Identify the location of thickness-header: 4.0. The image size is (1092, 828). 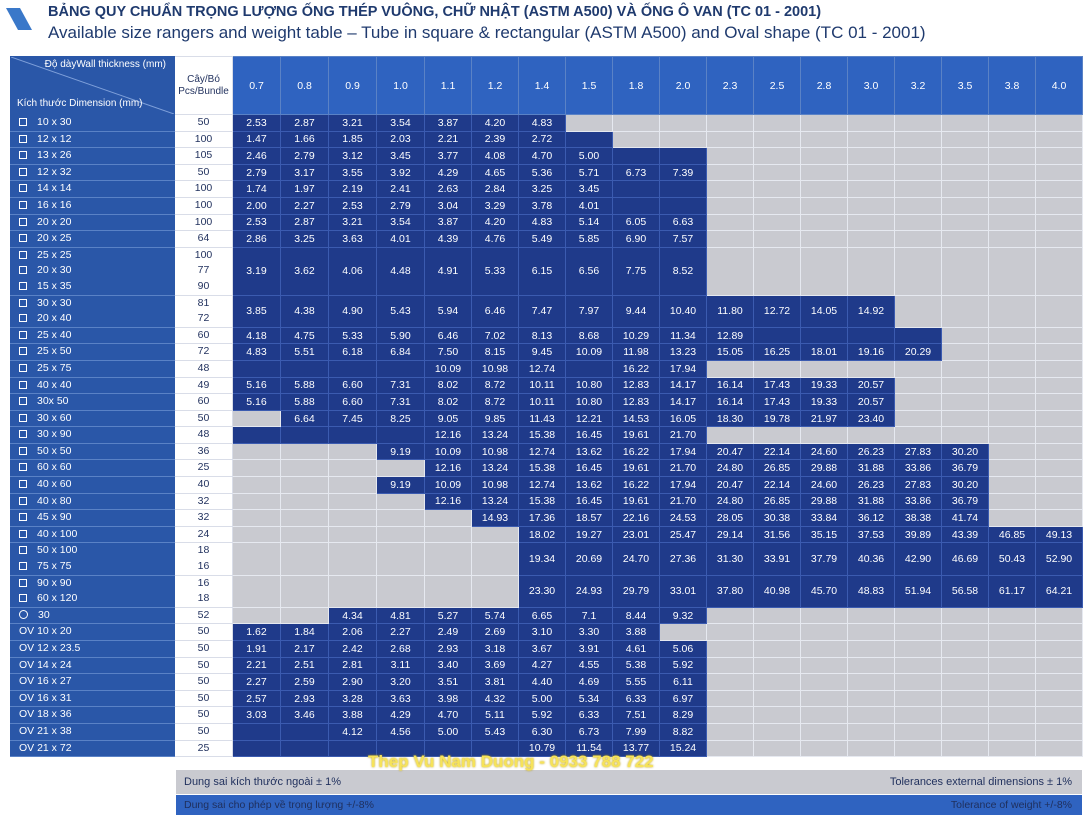
(1059, 85).